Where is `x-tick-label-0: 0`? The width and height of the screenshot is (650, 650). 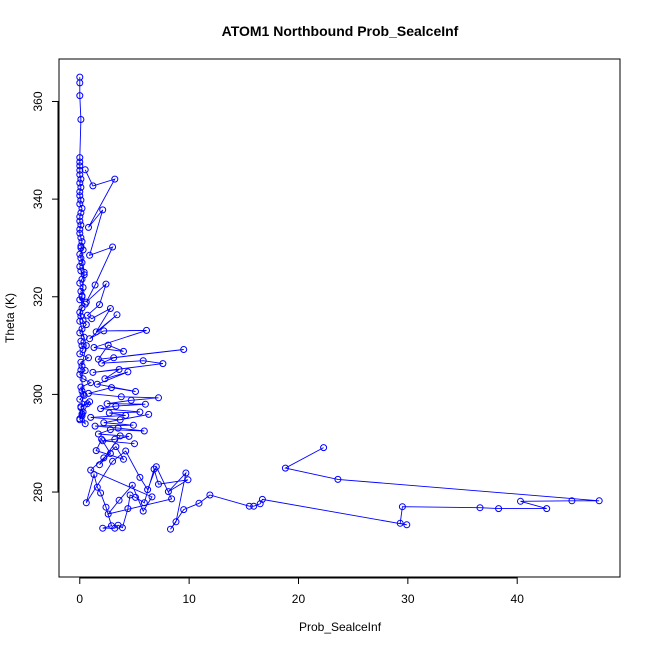 x-tick-label-0: 0 is located at coordinates (79, 599).